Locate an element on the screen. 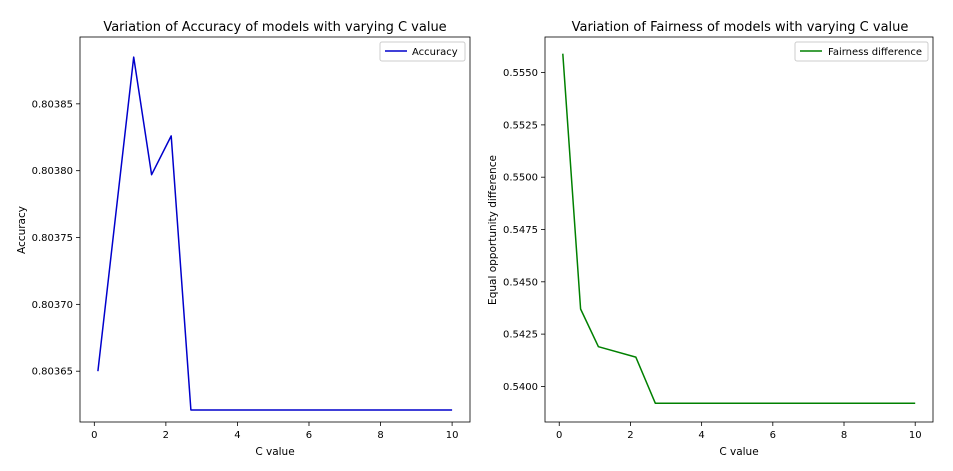 This screenshot has width=953, height=471. legend: Accuracy is located at coordinates (422, 51).